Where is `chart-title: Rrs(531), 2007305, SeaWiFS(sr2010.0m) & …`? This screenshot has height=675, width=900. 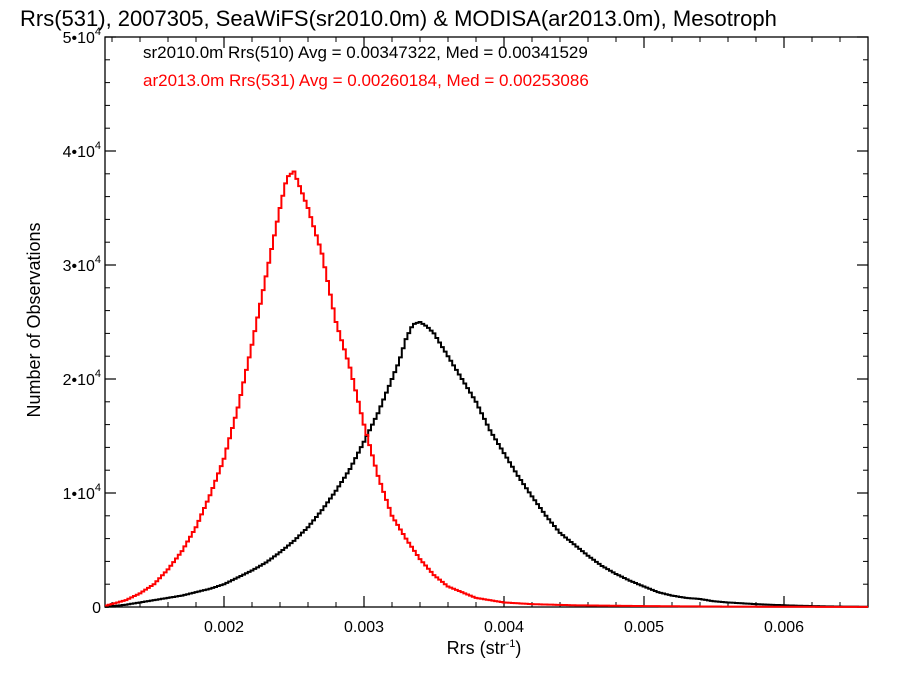
chart-title: Rrs(531), 2007305, SeaWiFS(sr2010.0m) & … is located at coordinates (398, 18).